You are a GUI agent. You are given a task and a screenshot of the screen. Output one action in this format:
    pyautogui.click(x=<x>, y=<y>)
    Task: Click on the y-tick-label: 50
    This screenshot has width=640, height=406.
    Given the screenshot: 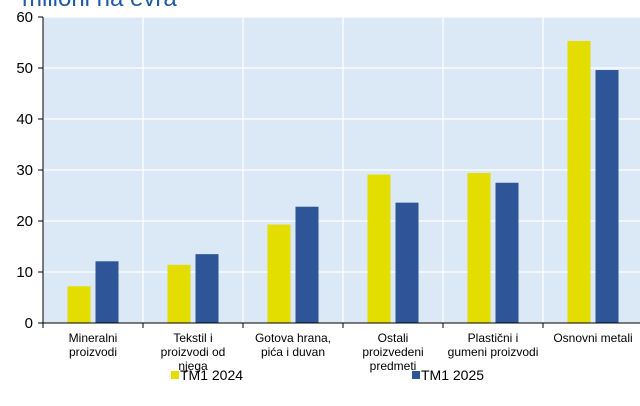 What is the action you would take?
    pyautogui.click(x=24, y=68)
    